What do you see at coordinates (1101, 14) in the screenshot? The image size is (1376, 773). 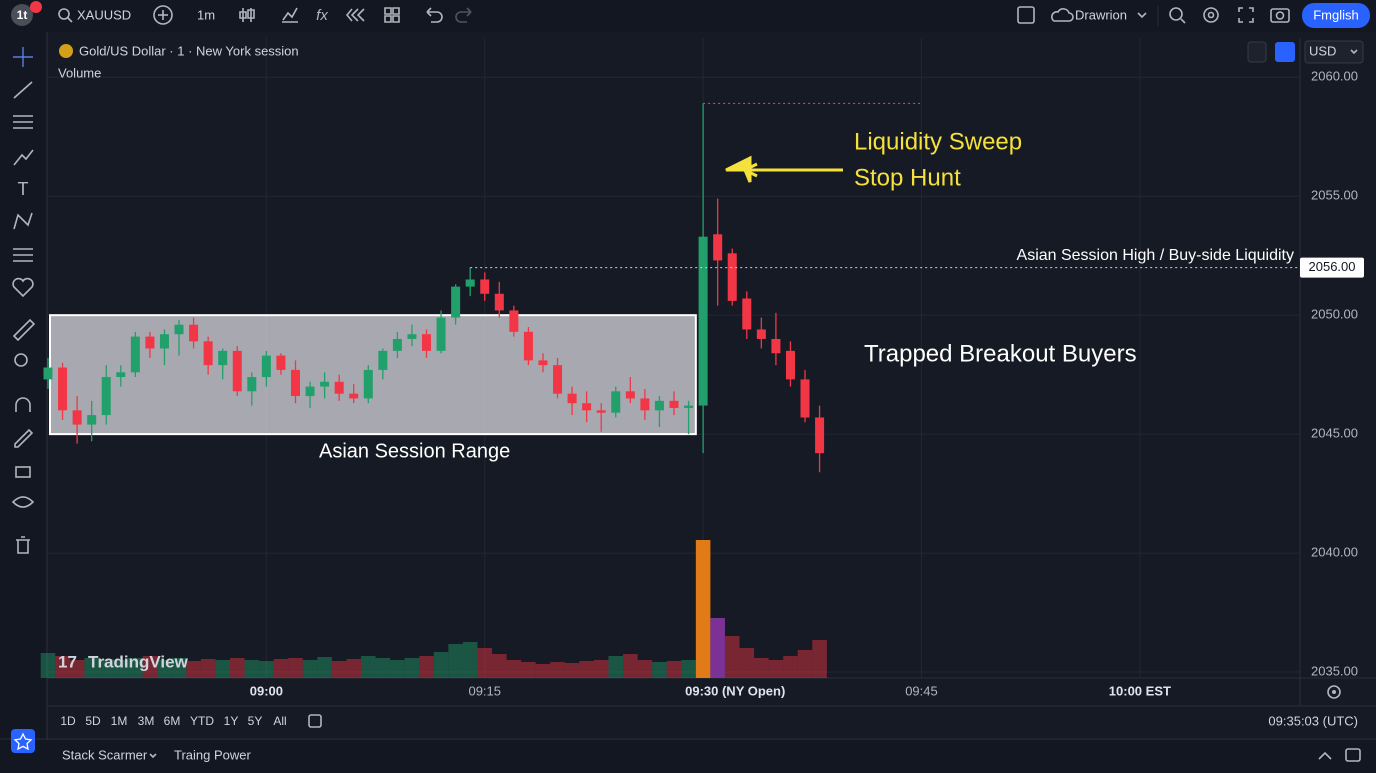 I see `drawings-menu: Drawrion` at bounding box center [1101, 14].